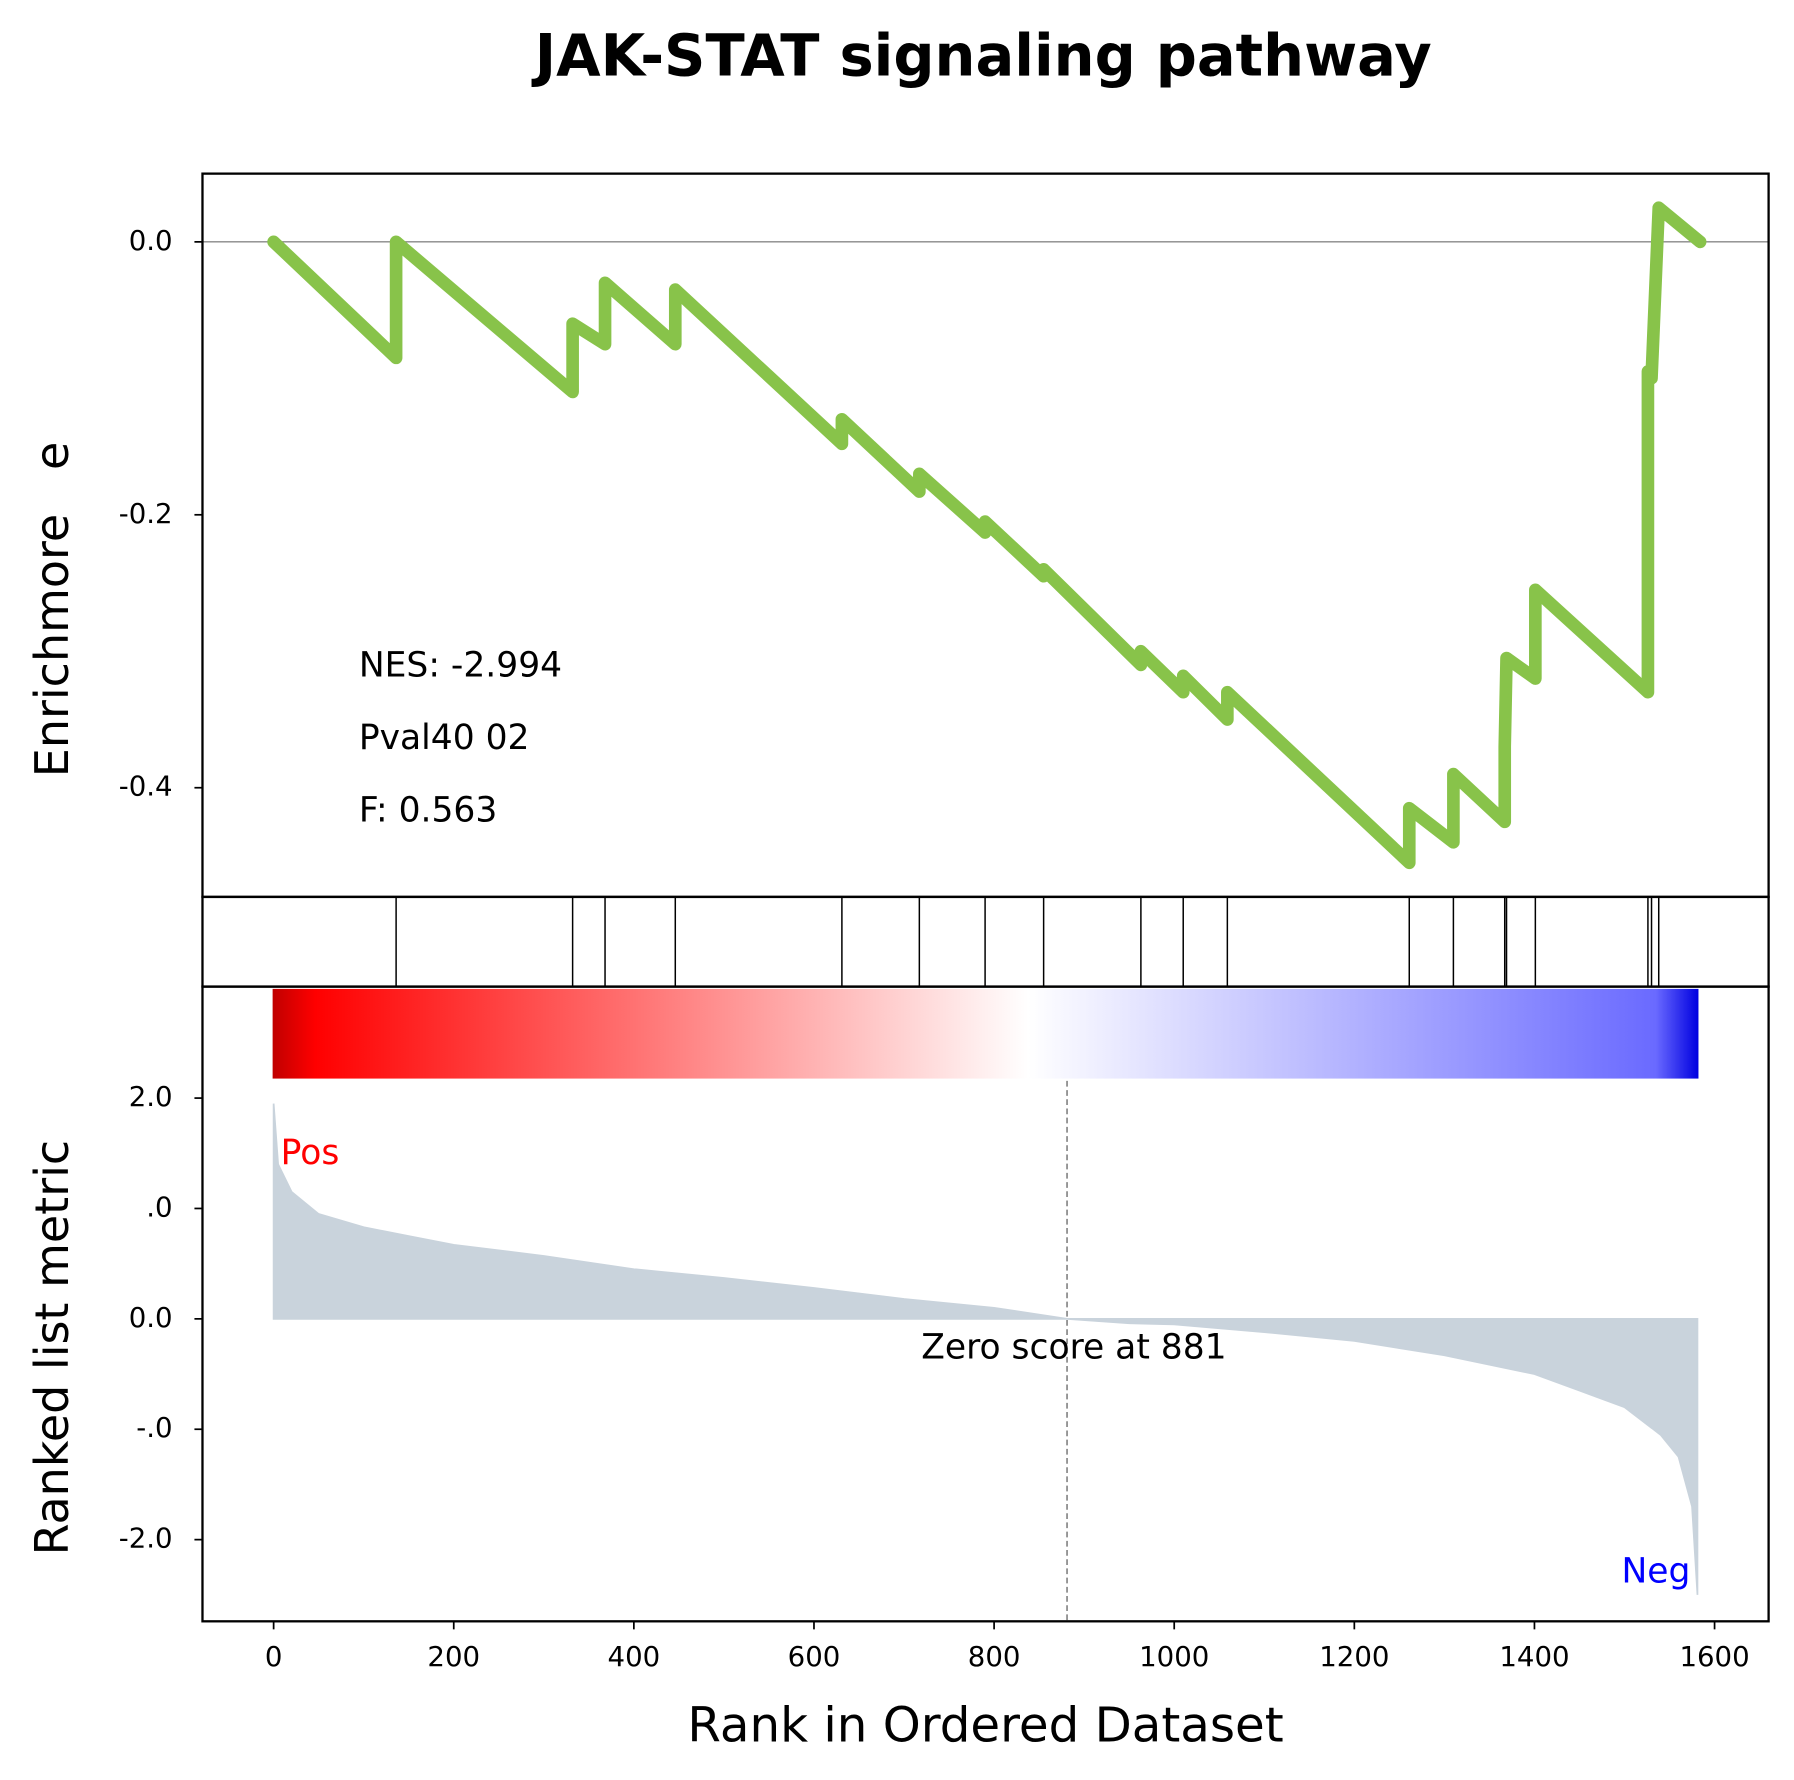 The height and width of the screenshot is (1780, 1794). Describe the element at coordinates (985, 1033) in the screenshot. I see `colorbar` at that location.